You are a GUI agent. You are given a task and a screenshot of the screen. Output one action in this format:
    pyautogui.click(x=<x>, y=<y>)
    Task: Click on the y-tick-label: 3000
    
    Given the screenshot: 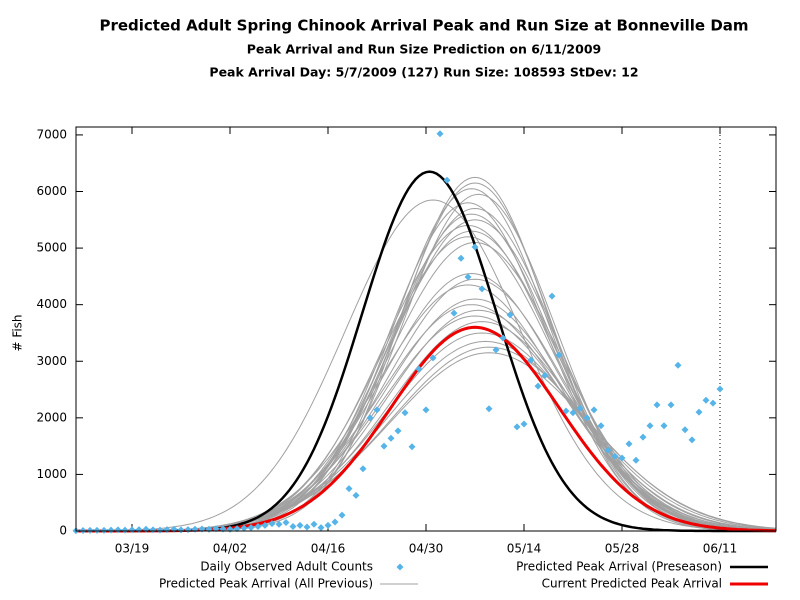 What is the action you would take?
    pyautogui.click(x=51, y=361)
    